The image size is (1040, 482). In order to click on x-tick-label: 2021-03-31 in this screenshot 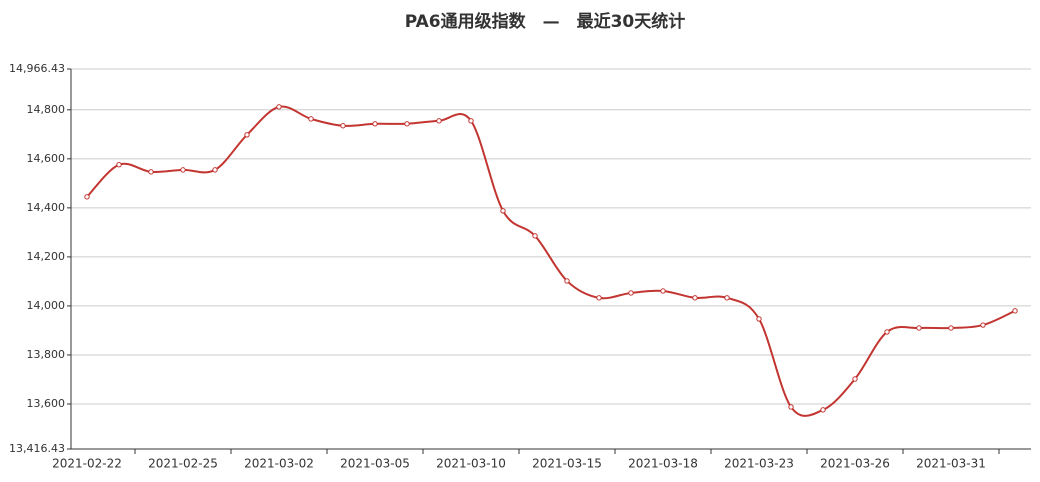, I will do `click(951, 464)`.